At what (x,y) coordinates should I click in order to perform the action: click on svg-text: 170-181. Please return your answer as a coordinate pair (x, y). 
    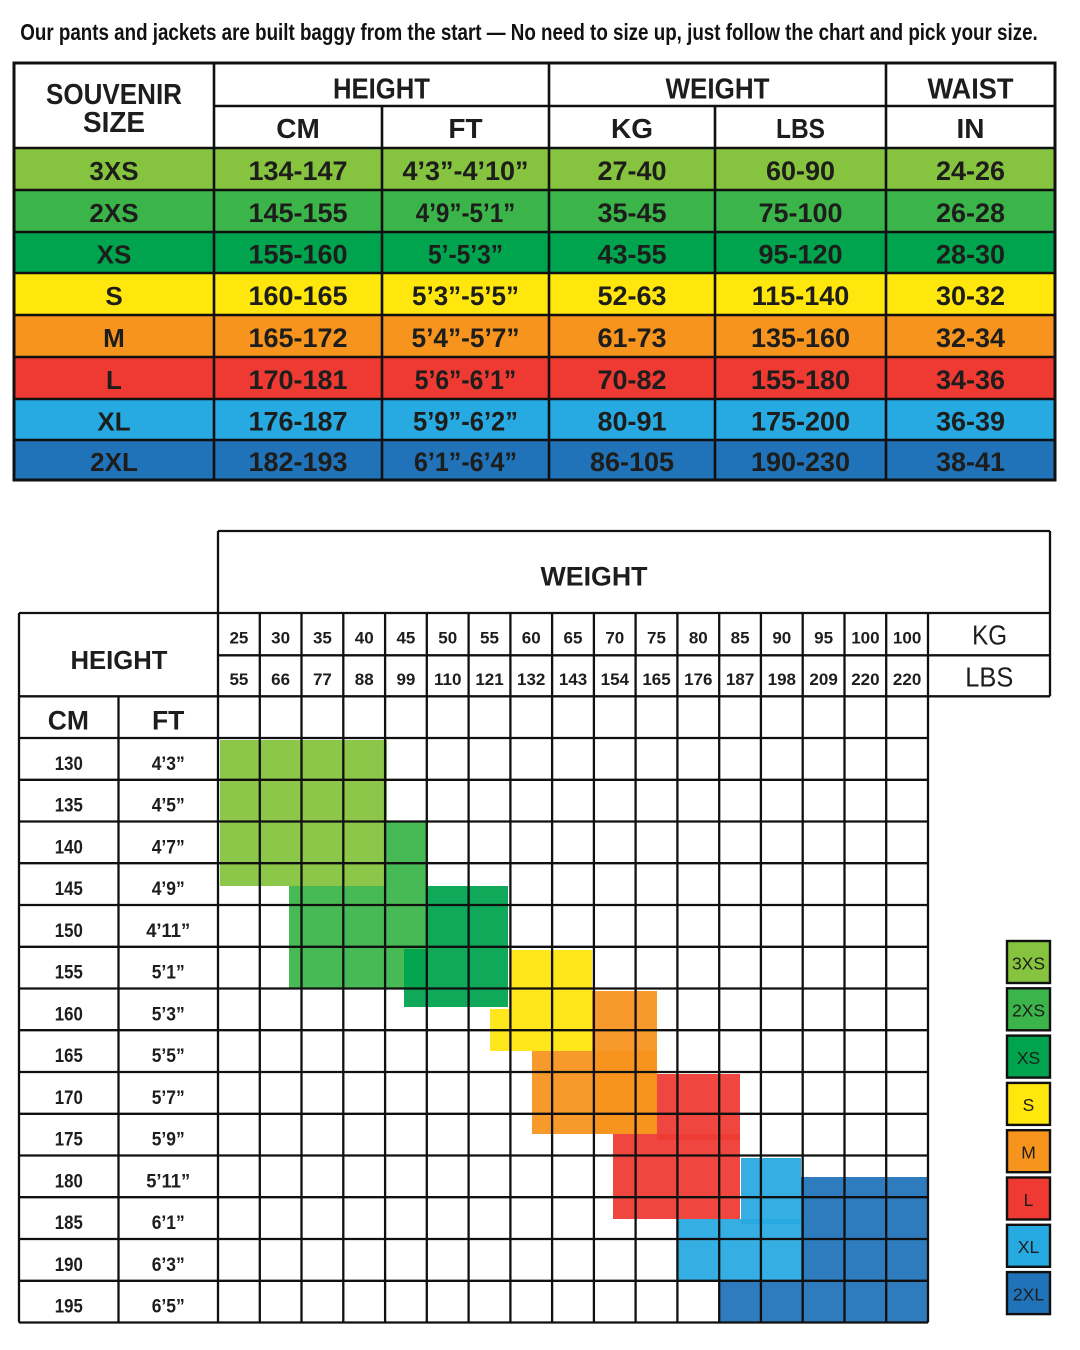
    Looking at the image, I should click on (297, 380).